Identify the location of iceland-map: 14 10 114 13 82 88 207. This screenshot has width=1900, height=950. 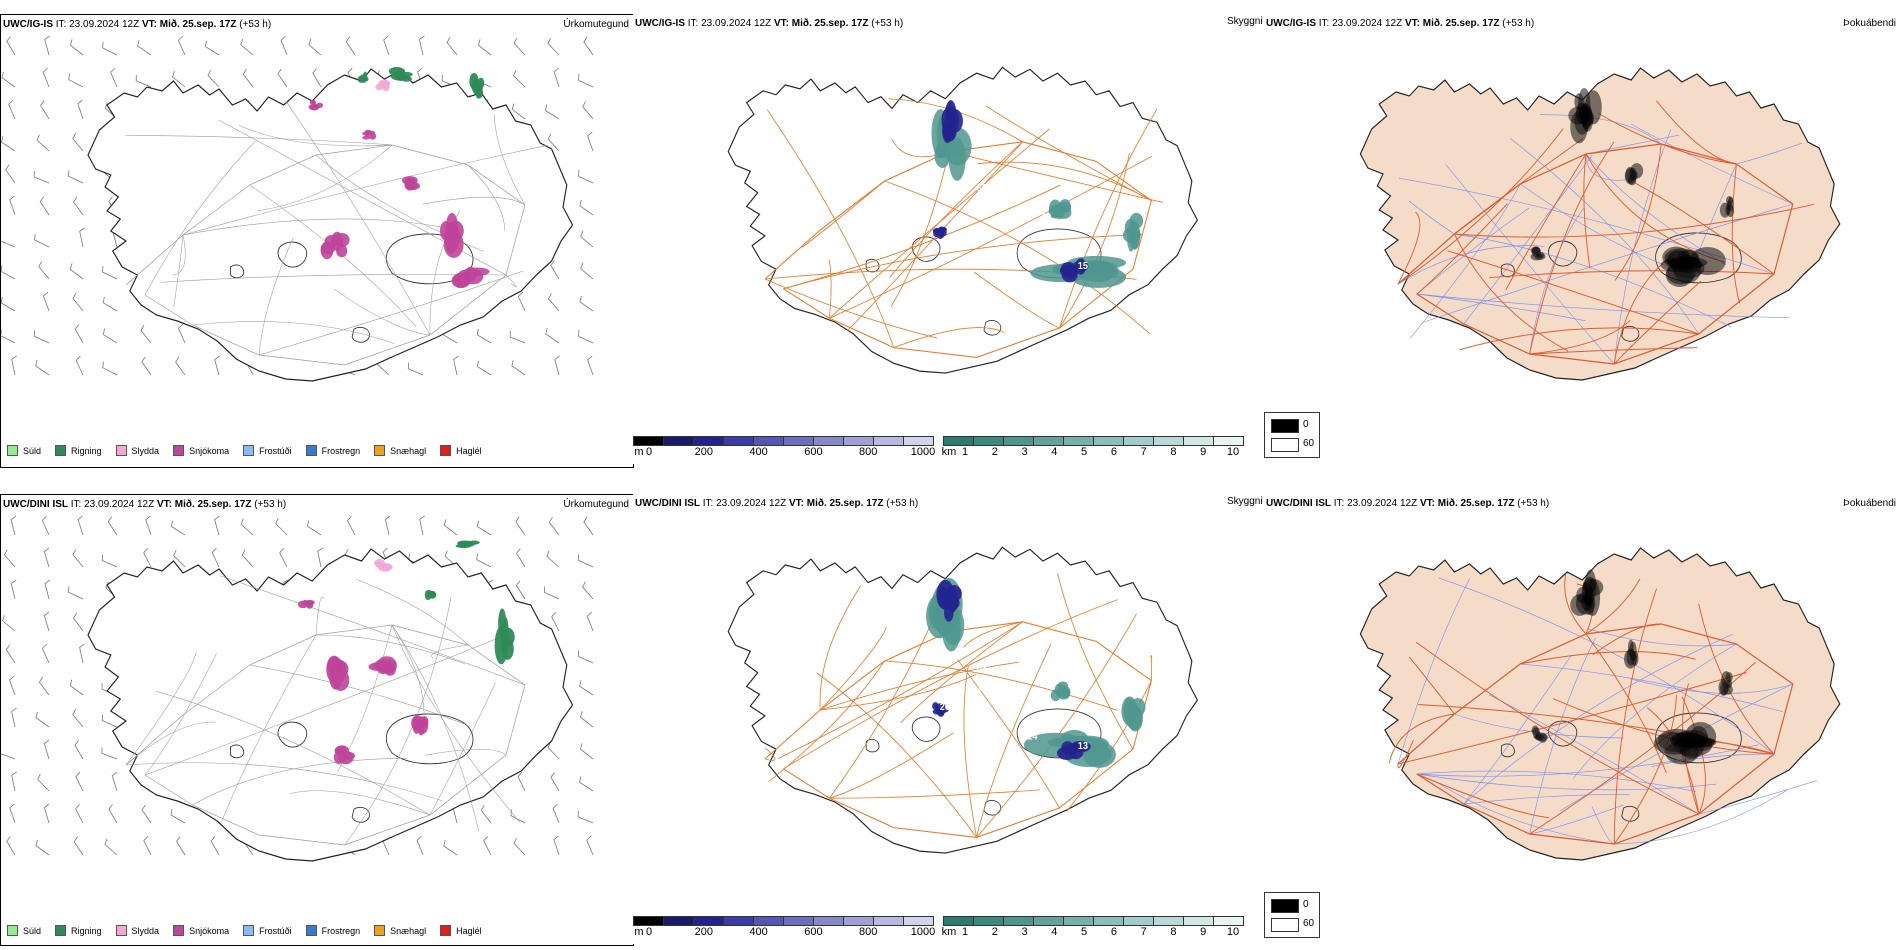
(963, 700).